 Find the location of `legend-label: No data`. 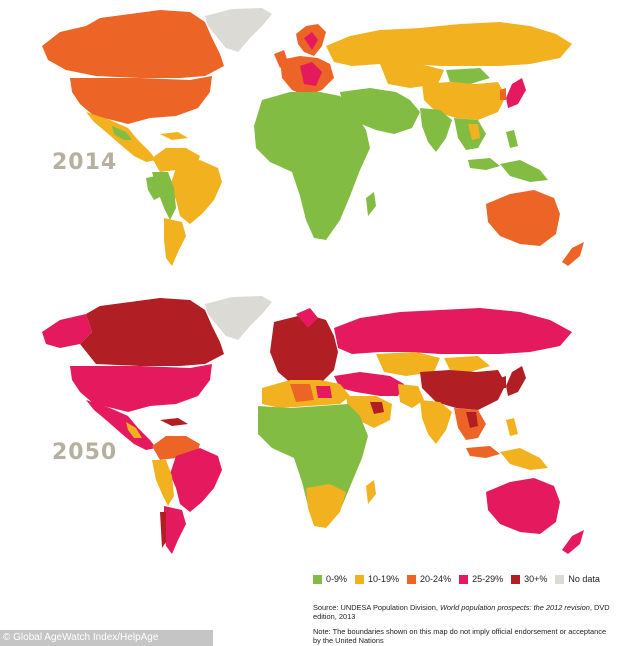

legend-label: No data is located at coordinates (584, 579).